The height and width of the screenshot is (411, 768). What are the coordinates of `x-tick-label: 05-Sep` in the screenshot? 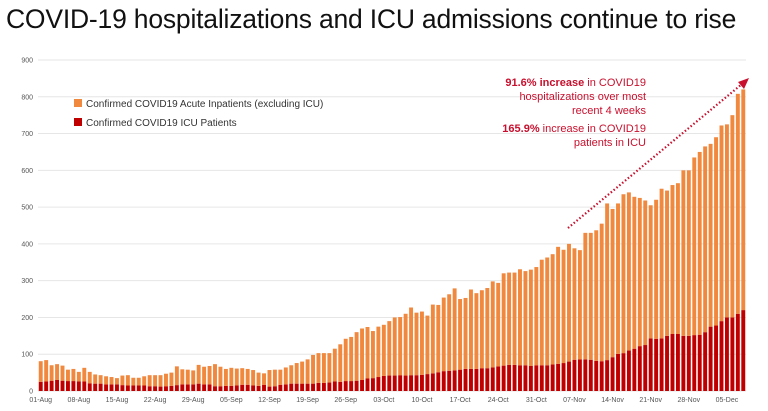 It's located at (231, 400).